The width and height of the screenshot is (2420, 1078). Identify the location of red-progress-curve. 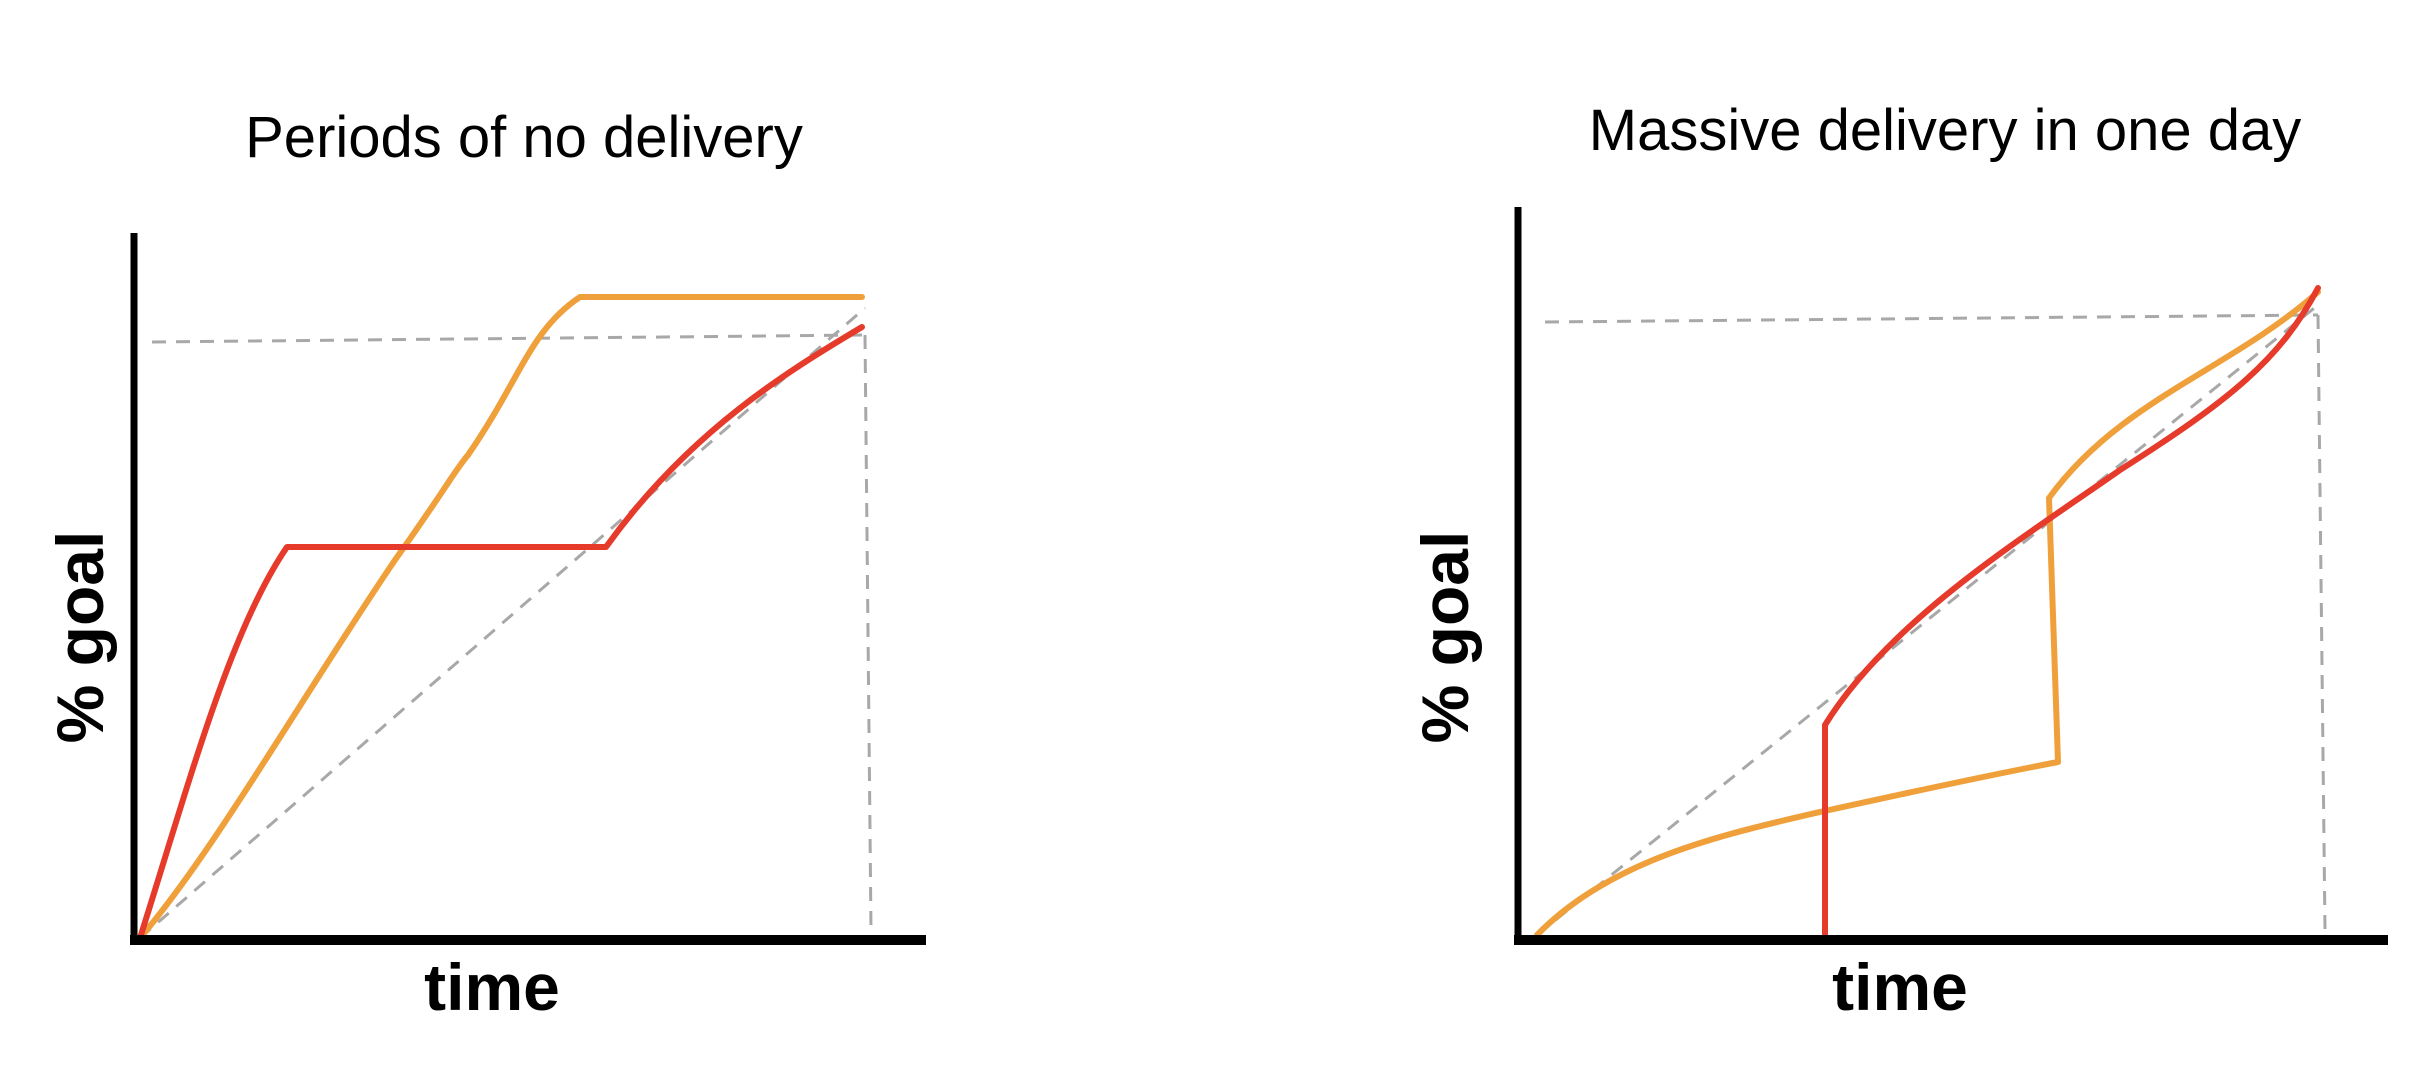
(2071, 613).